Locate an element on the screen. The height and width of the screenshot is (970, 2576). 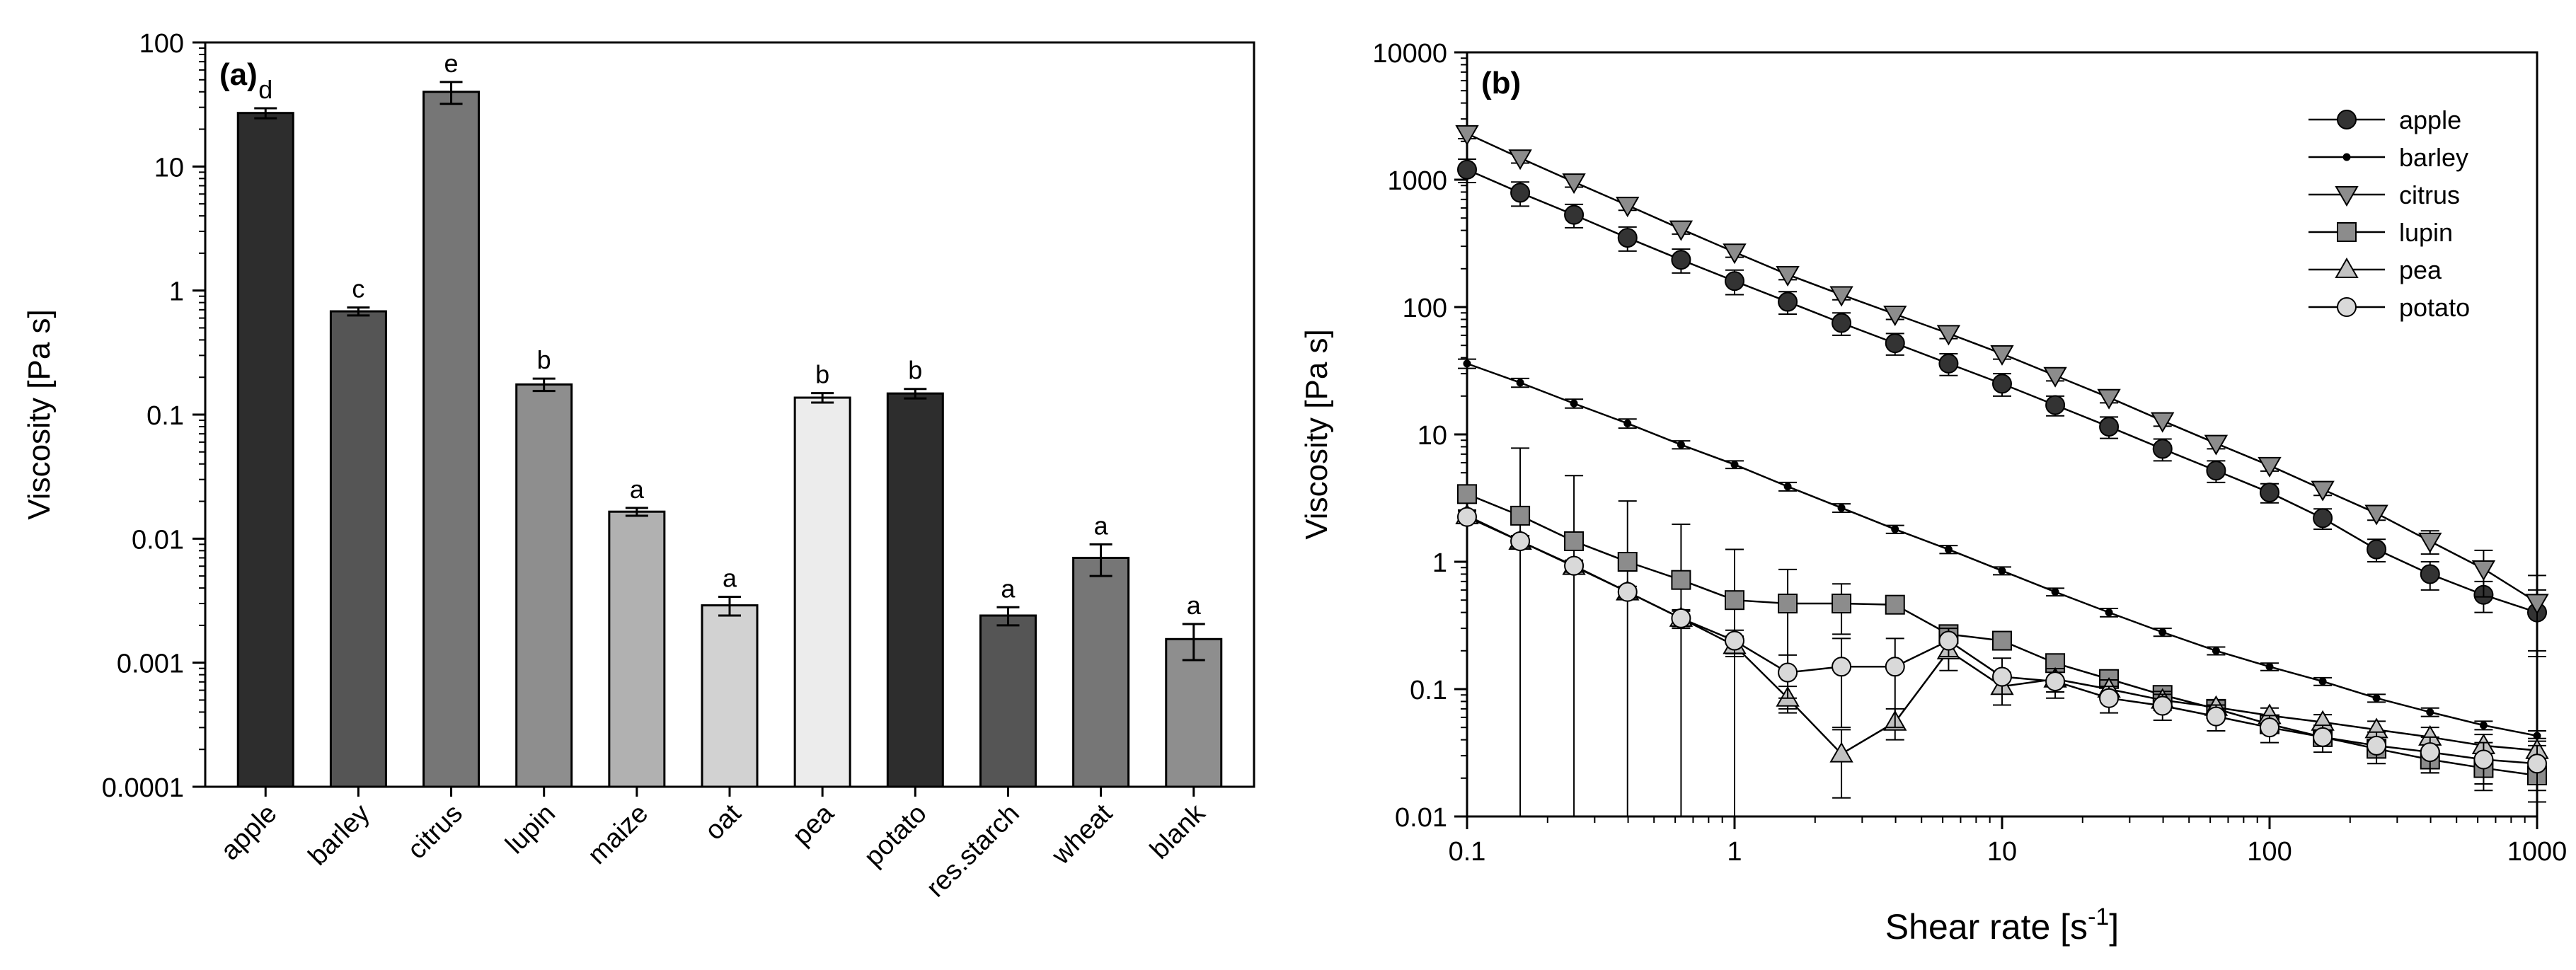
x-tick-label: wheat is located at coordinates (1082, 834).